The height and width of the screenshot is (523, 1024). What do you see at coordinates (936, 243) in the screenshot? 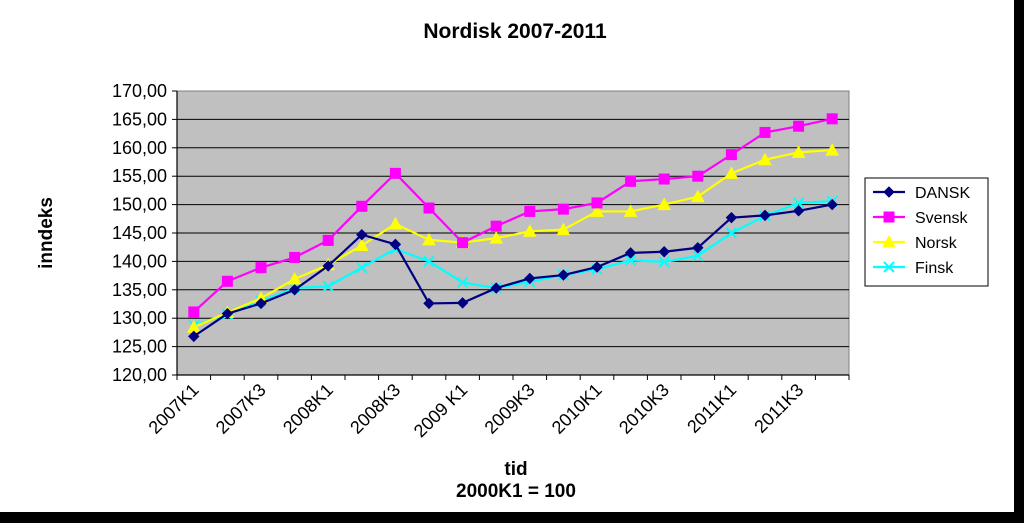
I see `legend-label: Norsk` at bounding box center [936, 243].